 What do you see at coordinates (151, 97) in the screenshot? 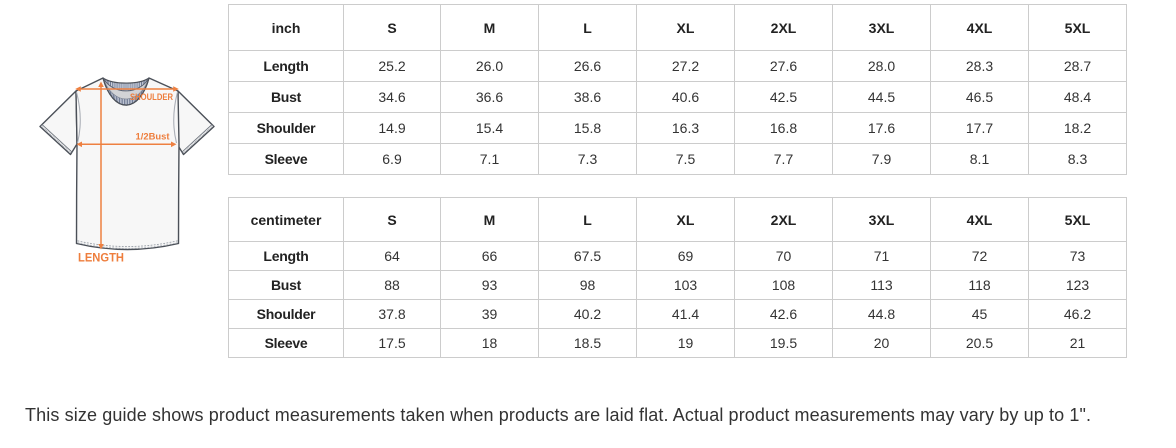
I see `svg-text: SHOULDER` at bounding box center [151, 97].